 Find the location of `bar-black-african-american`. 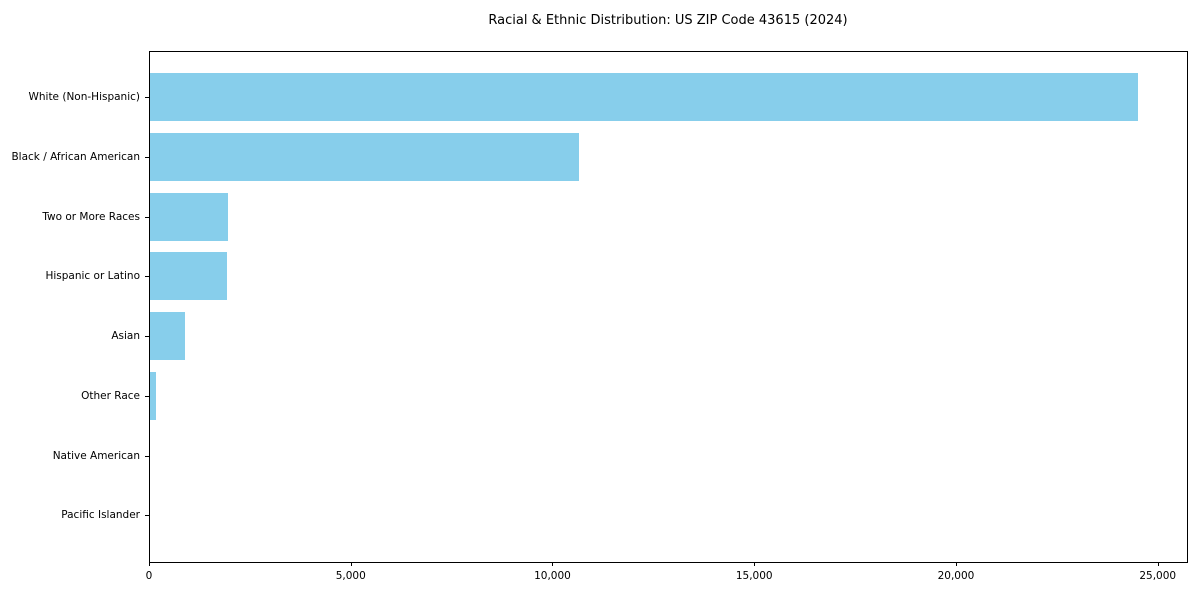

bar-black-african-american is located at coordinates (364, 156).